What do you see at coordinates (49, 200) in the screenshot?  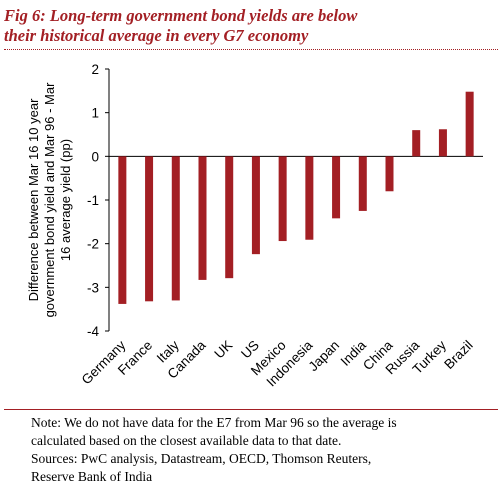 I see `y-axis-label-line: government bond yield and Mar 96 - Mar` at bounding box center [49, 200].